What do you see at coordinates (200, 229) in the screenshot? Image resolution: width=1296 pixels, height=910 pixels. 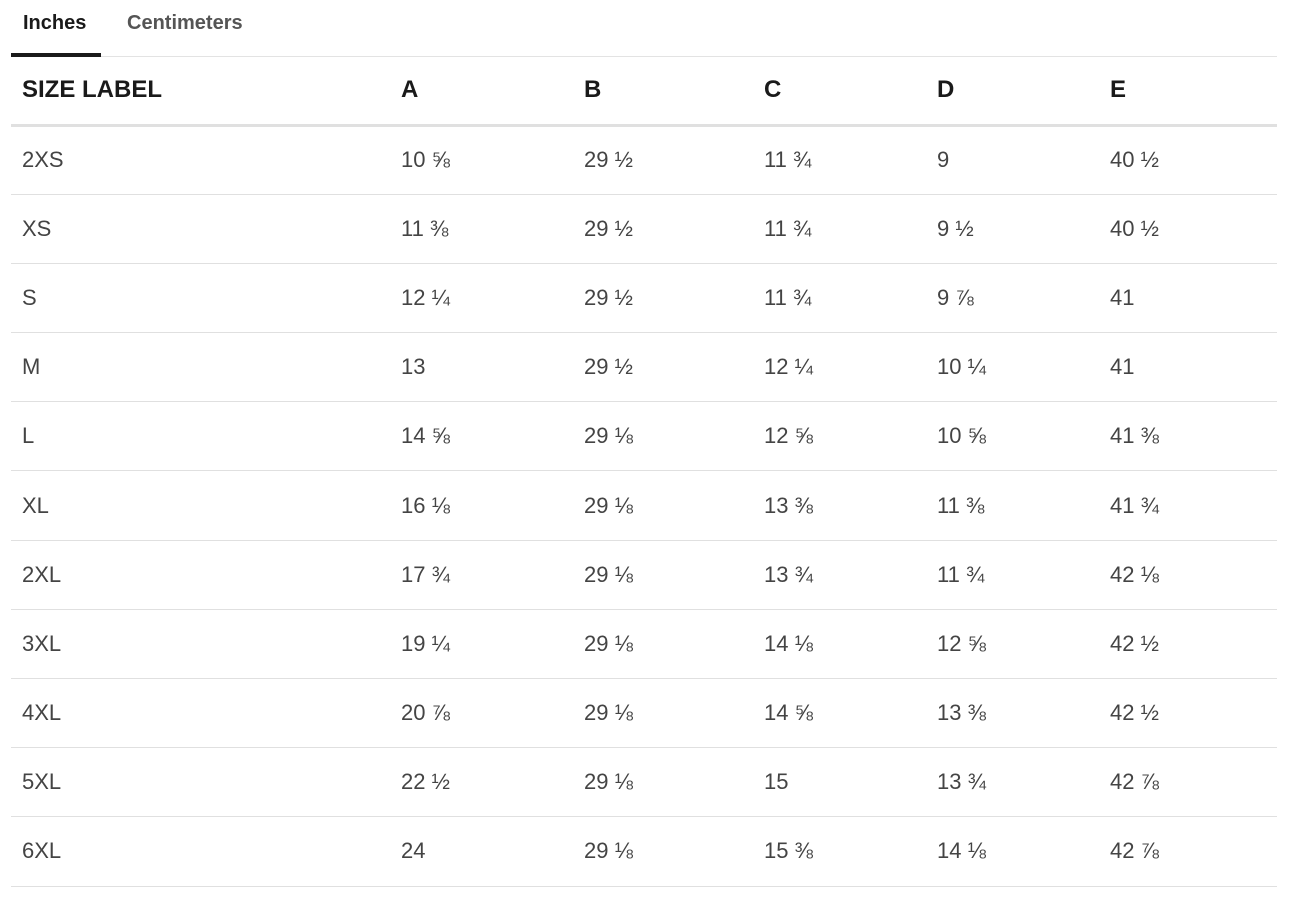 I see `cell-size: XS` at bounding box center [200, 229].